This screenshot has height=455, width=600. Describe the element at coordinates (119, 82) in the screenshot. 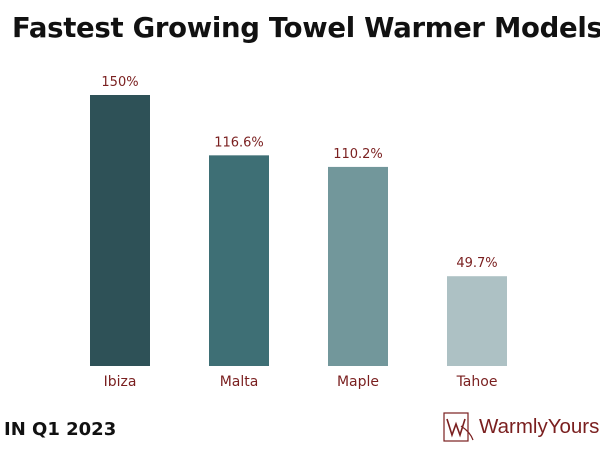

I see `data-label-ibiza: 150%` at that location.